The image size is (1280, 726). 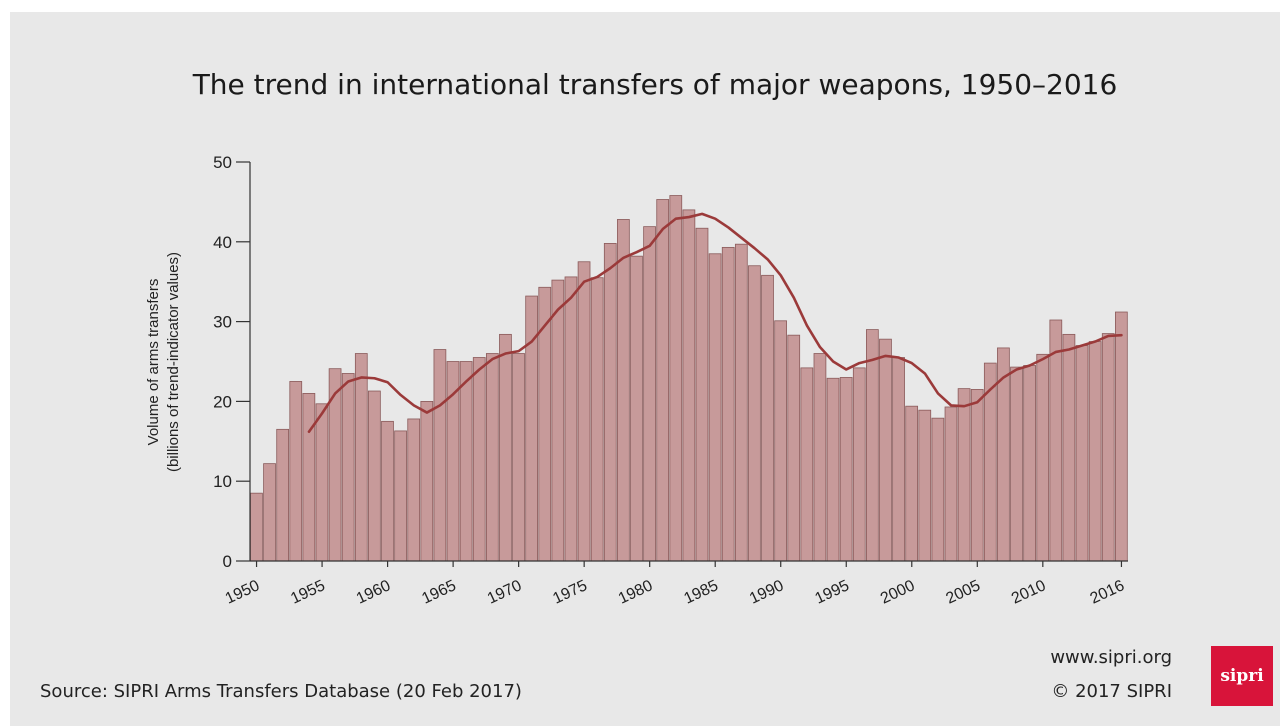 What do you see at coordinates (570, 592) in the screenshot?
I see `x-tick-label-1975: 1975` at bounding box center [570, 592].